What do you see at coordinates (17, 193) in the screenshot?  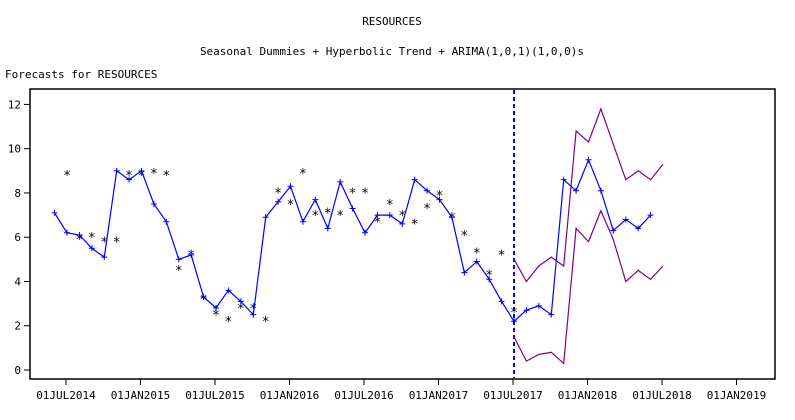 I see `y-tick-label-4: 8` at bounding box center [17, 193].